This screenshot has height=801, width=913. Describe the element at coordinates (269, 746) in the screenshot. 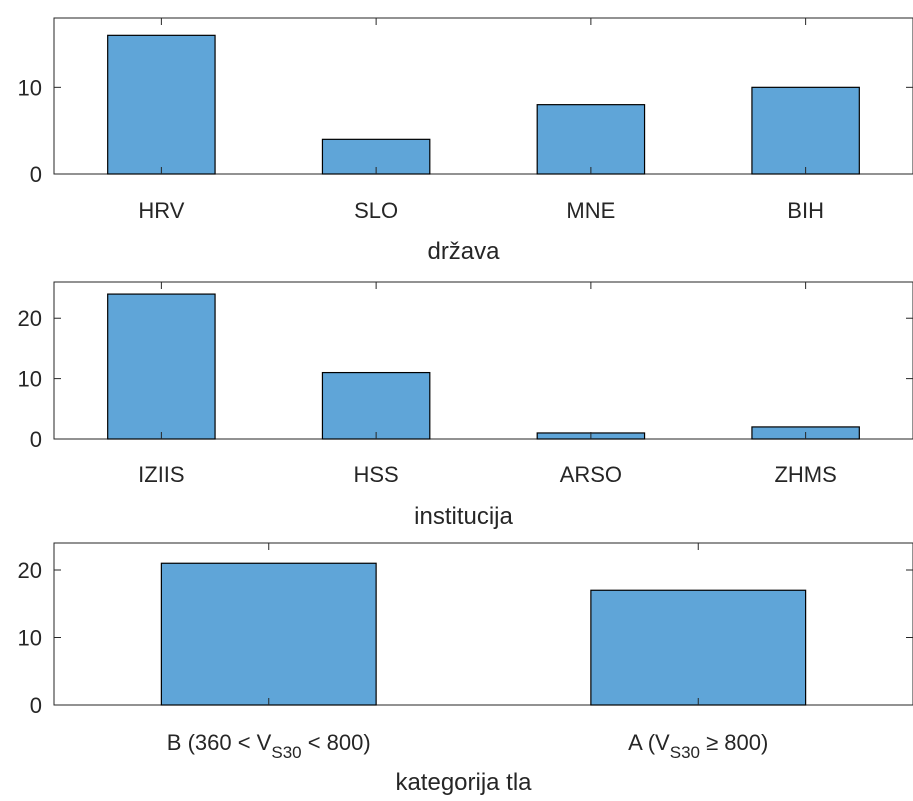

I see `x-tick-label: B (360 < VS30 < 800)` at that location.